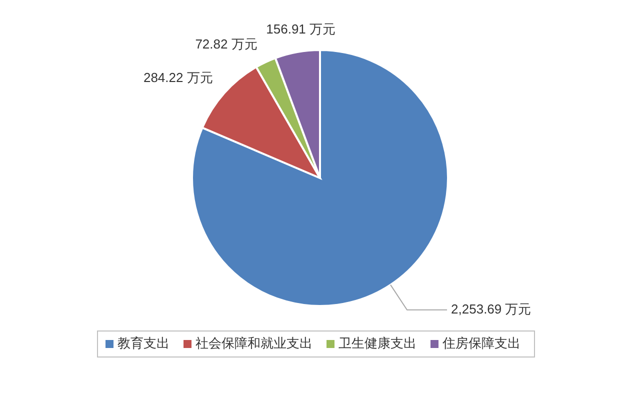  I want to click on data-label: 284.22 万元, so click(178, 77).